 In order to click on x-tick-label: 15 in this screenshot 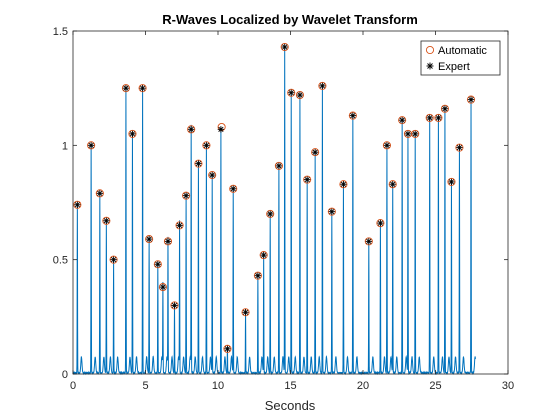, I will do `click(290, 386)`.